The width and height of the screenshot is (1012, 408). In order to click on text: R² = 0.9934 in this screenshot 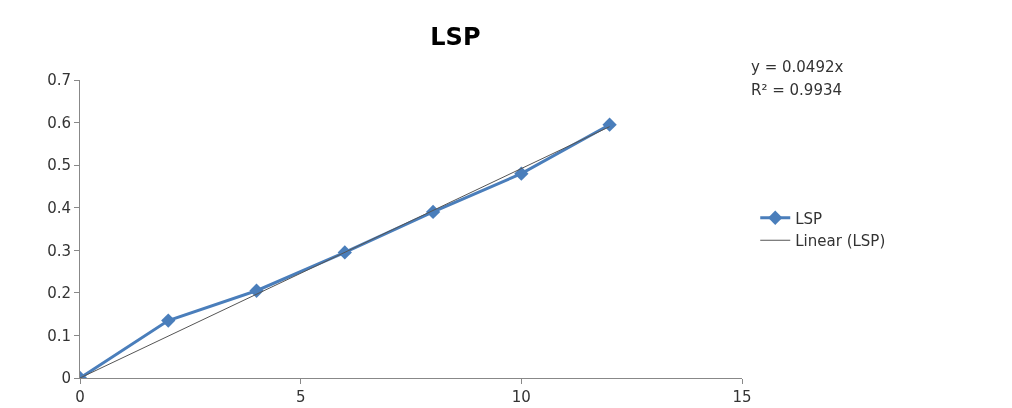, I will do `click(797, 90)`.